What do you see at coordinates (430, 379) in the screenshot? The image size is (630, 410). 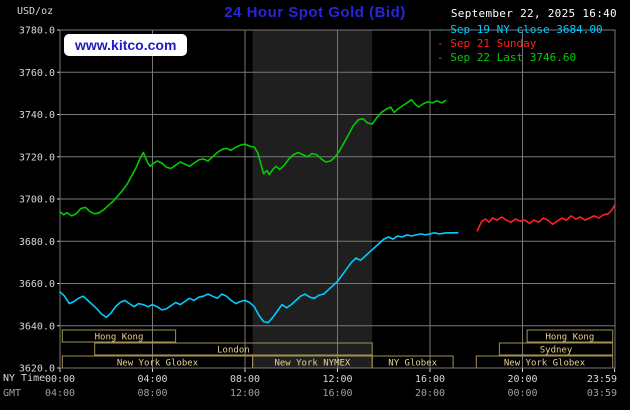 I see `x-axis-ny-label: 16:00` at bounding box center [430, 379].